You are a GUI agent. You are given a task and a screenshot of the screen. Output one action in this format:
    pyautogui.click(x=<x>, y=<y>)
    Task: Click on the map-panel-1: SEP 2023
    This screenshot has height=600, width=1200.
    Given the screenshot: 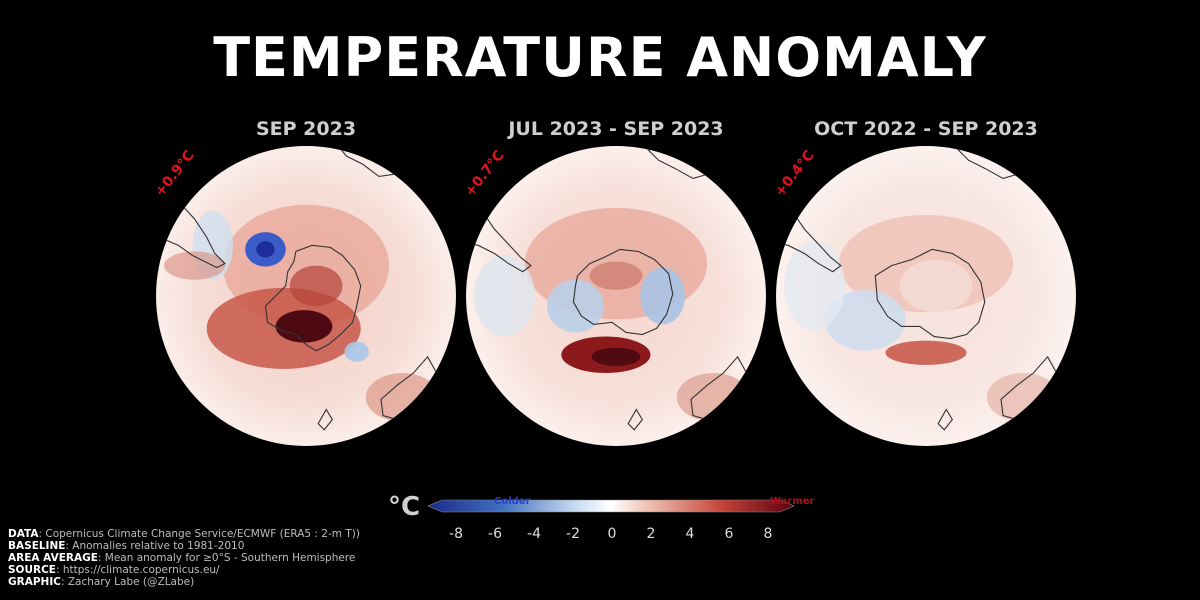 What is the action you would take?
    pyautogui.click(x=306, y=280)
    